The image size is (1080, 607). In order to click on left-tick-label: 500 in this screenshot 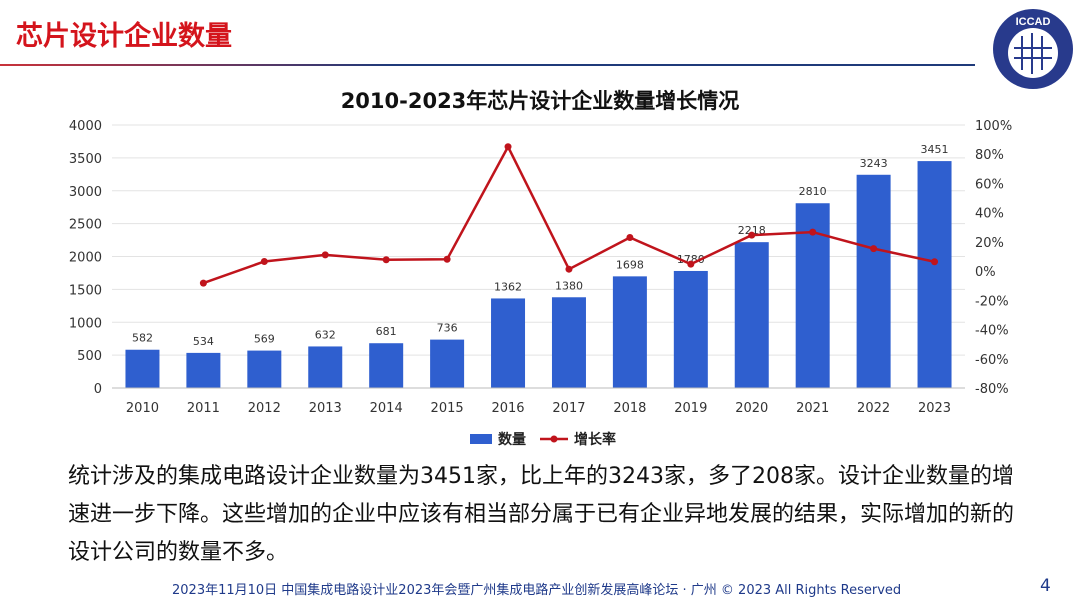, I will do `click(89, 356)`.